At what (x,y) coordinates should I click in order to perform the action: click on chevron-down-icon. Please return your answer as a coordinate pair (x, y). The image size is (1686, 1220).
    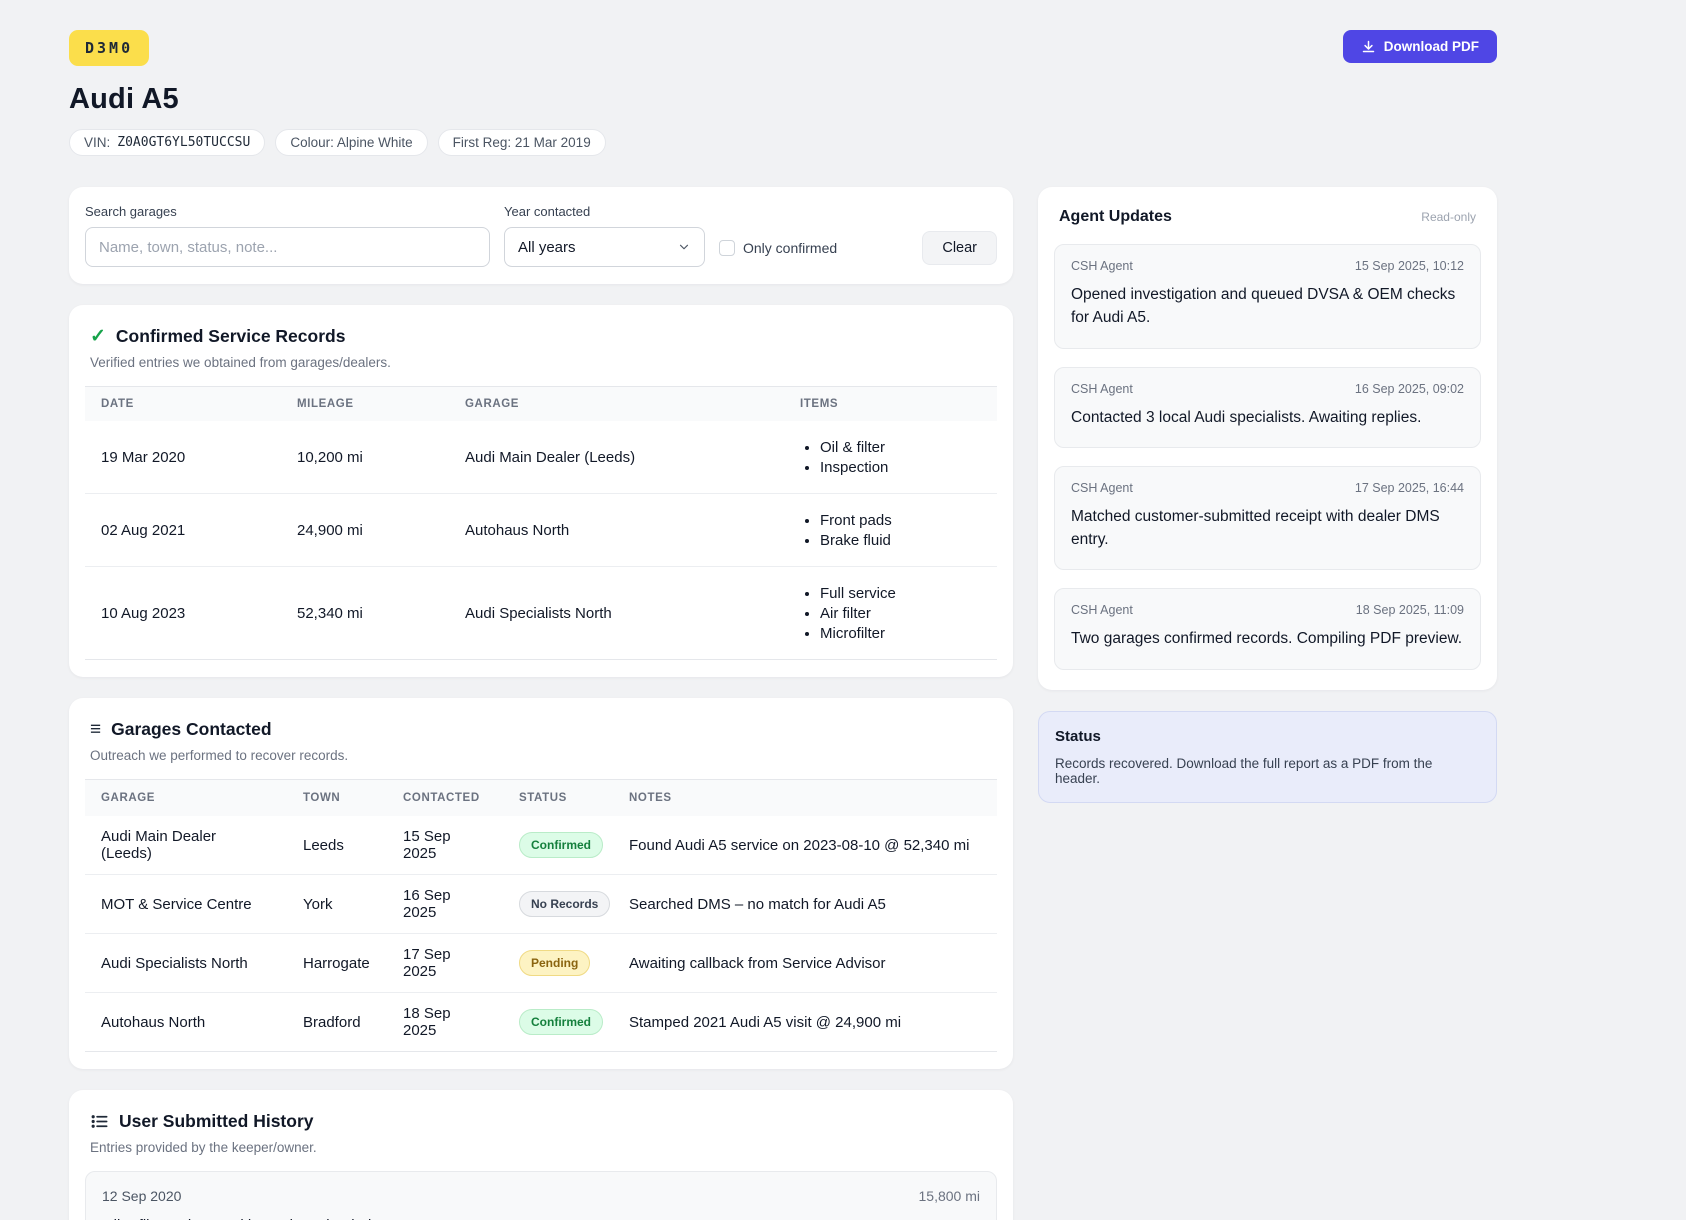
    Looking at the image, I should click on (684, 247).